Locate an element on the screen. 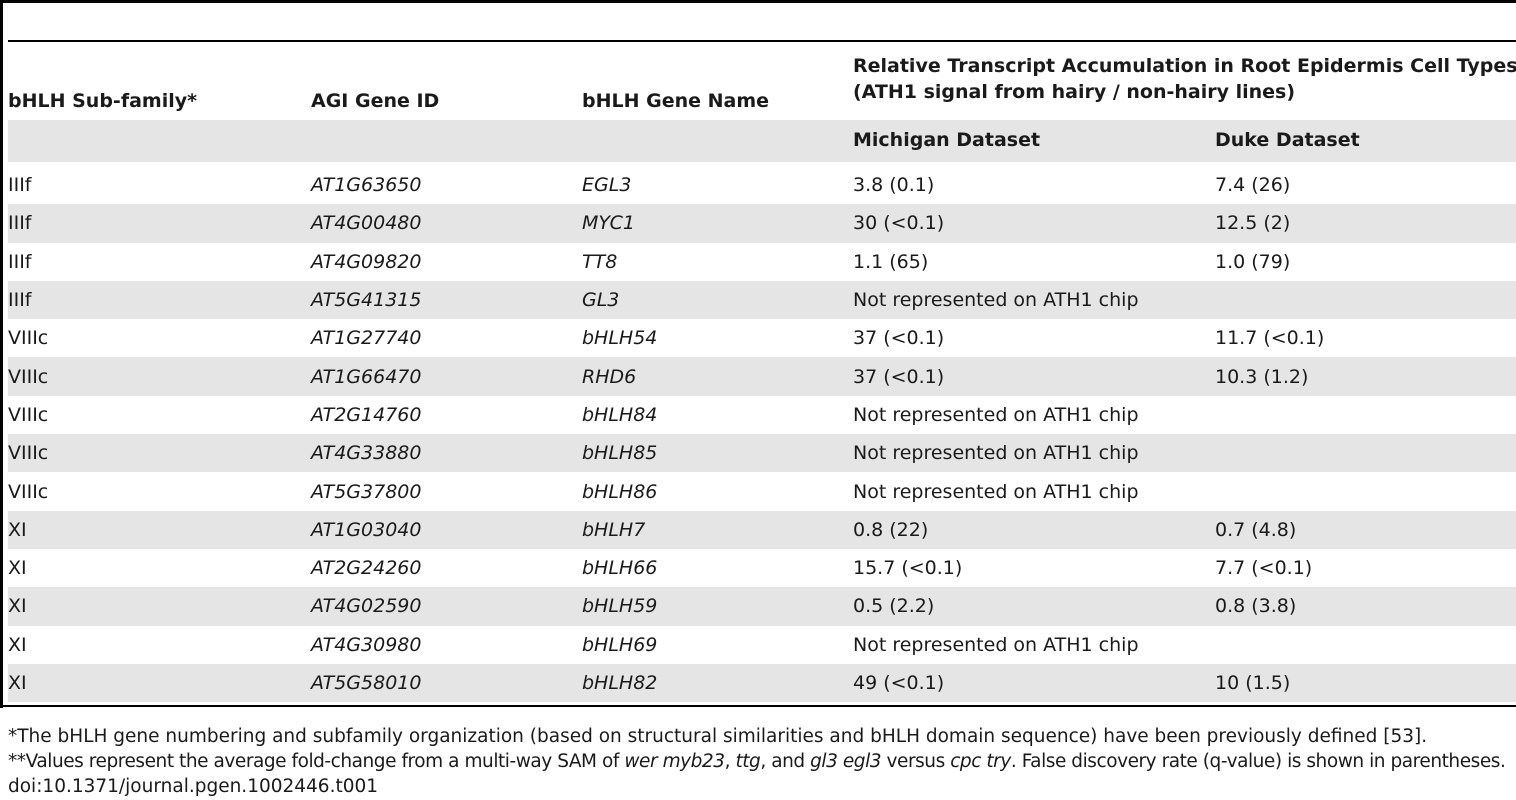  cell-michigan: 0.8 (22) is located at coordinates (1034, 529).